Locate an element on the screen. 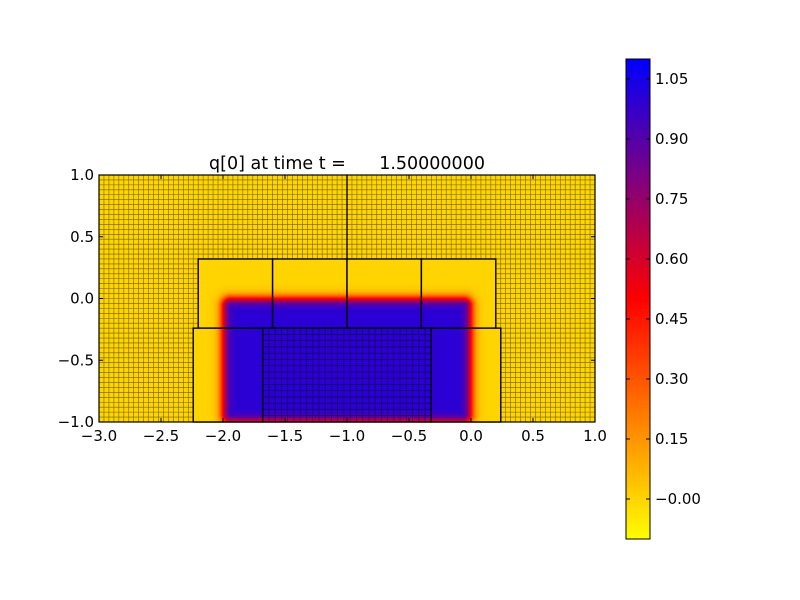 This screenshot has height=600, width=800. x-tick-label: 1.0 is located at coordinates (595, 436).